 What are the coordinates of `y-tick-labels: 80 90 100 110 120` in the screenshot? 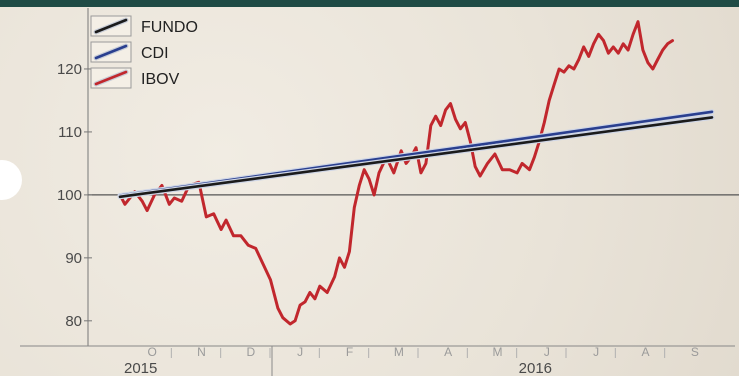 It's located at (74, 195).